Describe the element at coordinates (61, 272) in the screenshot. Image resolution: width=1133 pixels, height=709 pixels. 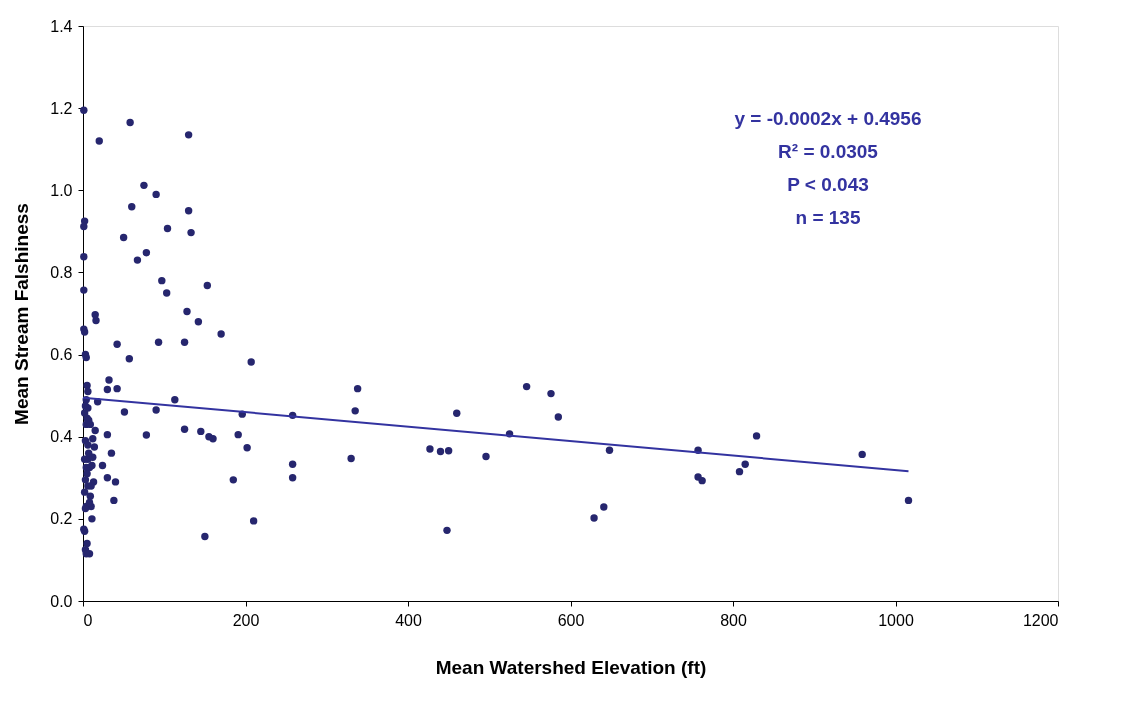
I see `y-tick-label: 0.8` at that location.